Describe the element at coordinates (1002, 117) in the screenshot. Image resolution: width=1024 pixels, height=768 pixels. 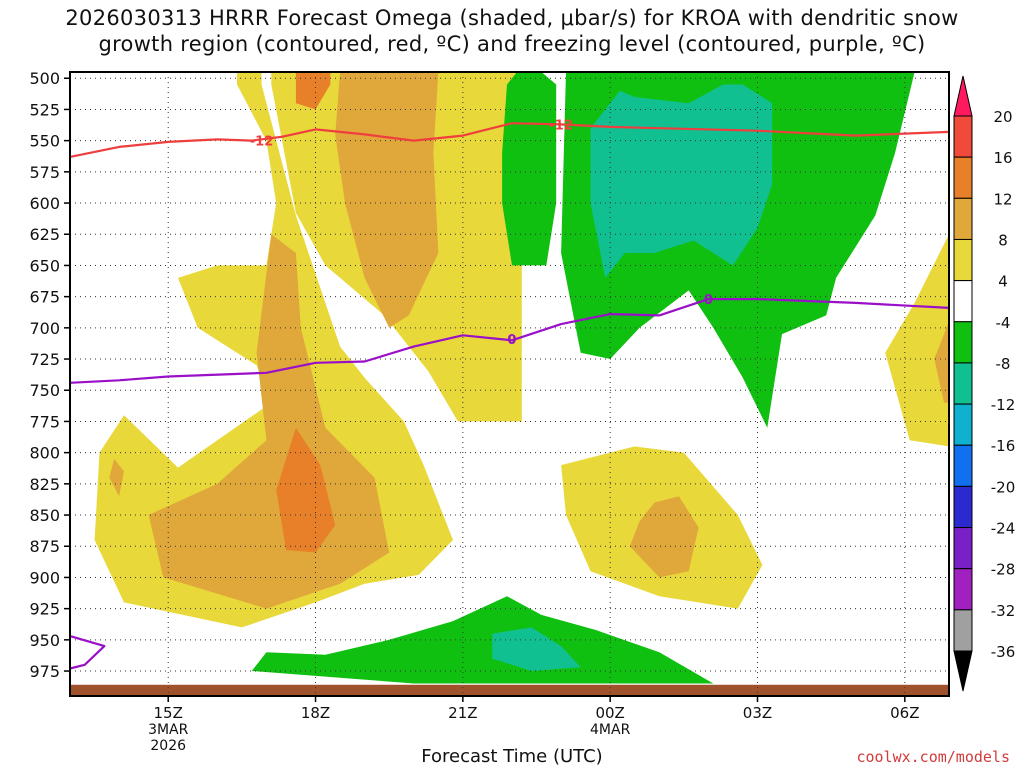
I see `colorbar-label-20: 20` at that location.